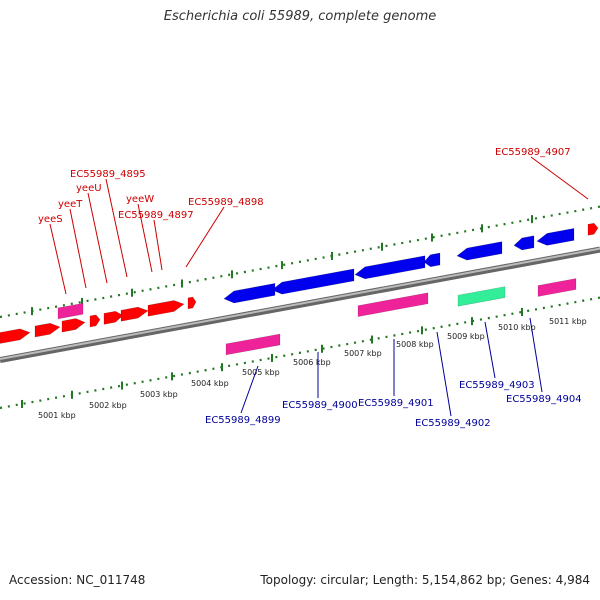  Describe the element at coordinates (70, 204) in the screenshot. I see `gene-label: yeeT` at that location.